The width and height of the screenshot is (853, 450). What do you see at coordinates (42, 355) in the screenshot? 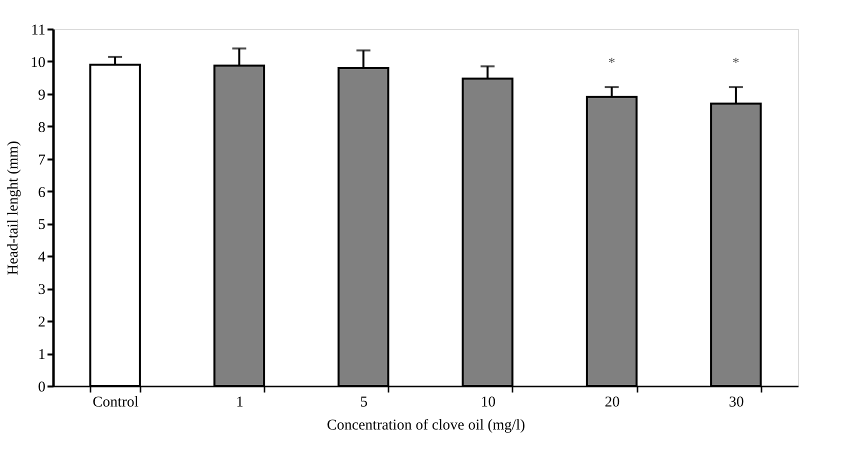
I see `y-tick-label: 1` at bounding box center [42, 355].